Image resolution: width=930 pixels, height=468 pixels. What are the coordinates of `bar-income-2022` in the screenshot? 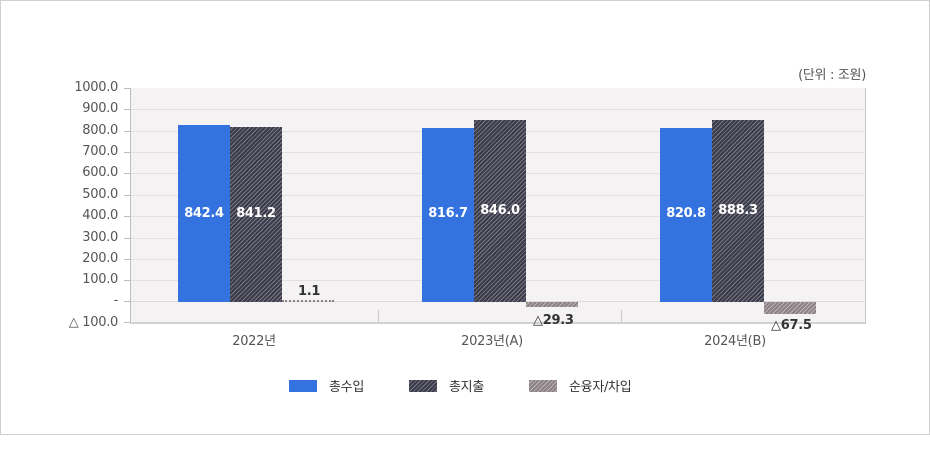 It's located at (204, 213).